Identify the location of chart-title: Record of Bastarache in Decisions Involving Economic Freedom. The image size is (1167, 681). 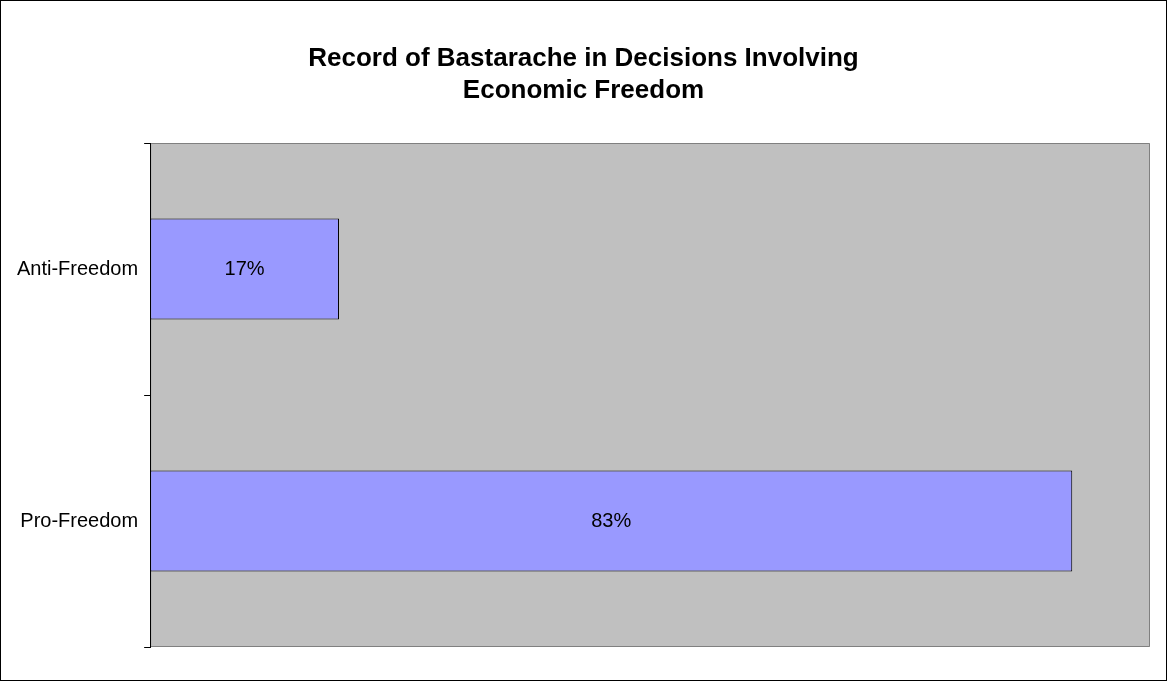
(583, 73).